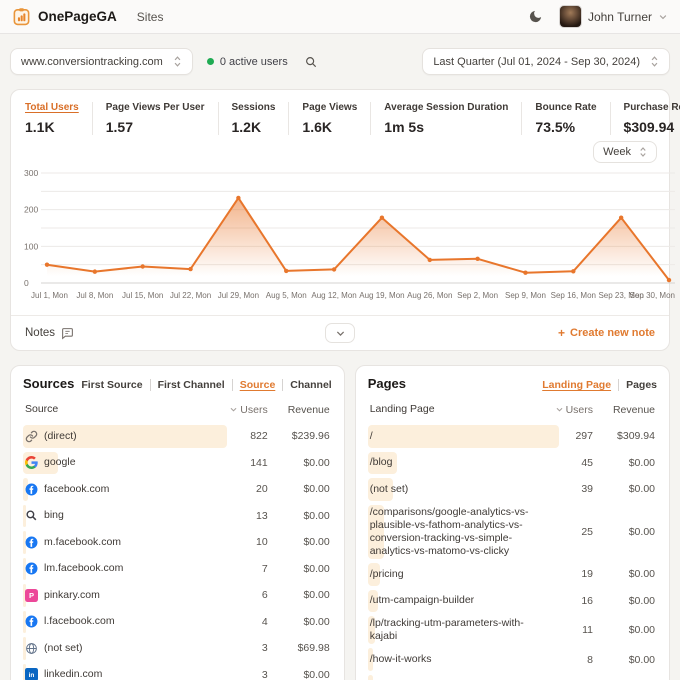 The width and height of the screenshot is (680, 680). Describe the element at coordinates (555, 127) in the screenshot. I see `metric-value: 73.5%` at that location.